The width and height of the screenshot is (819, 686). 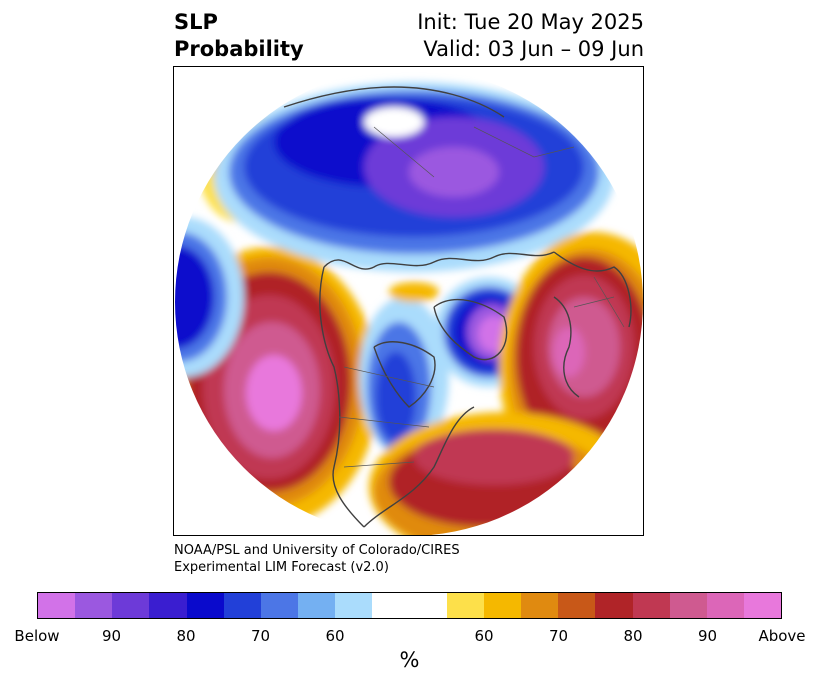 I want to click on arctic-high, so click(x=414, y=292).